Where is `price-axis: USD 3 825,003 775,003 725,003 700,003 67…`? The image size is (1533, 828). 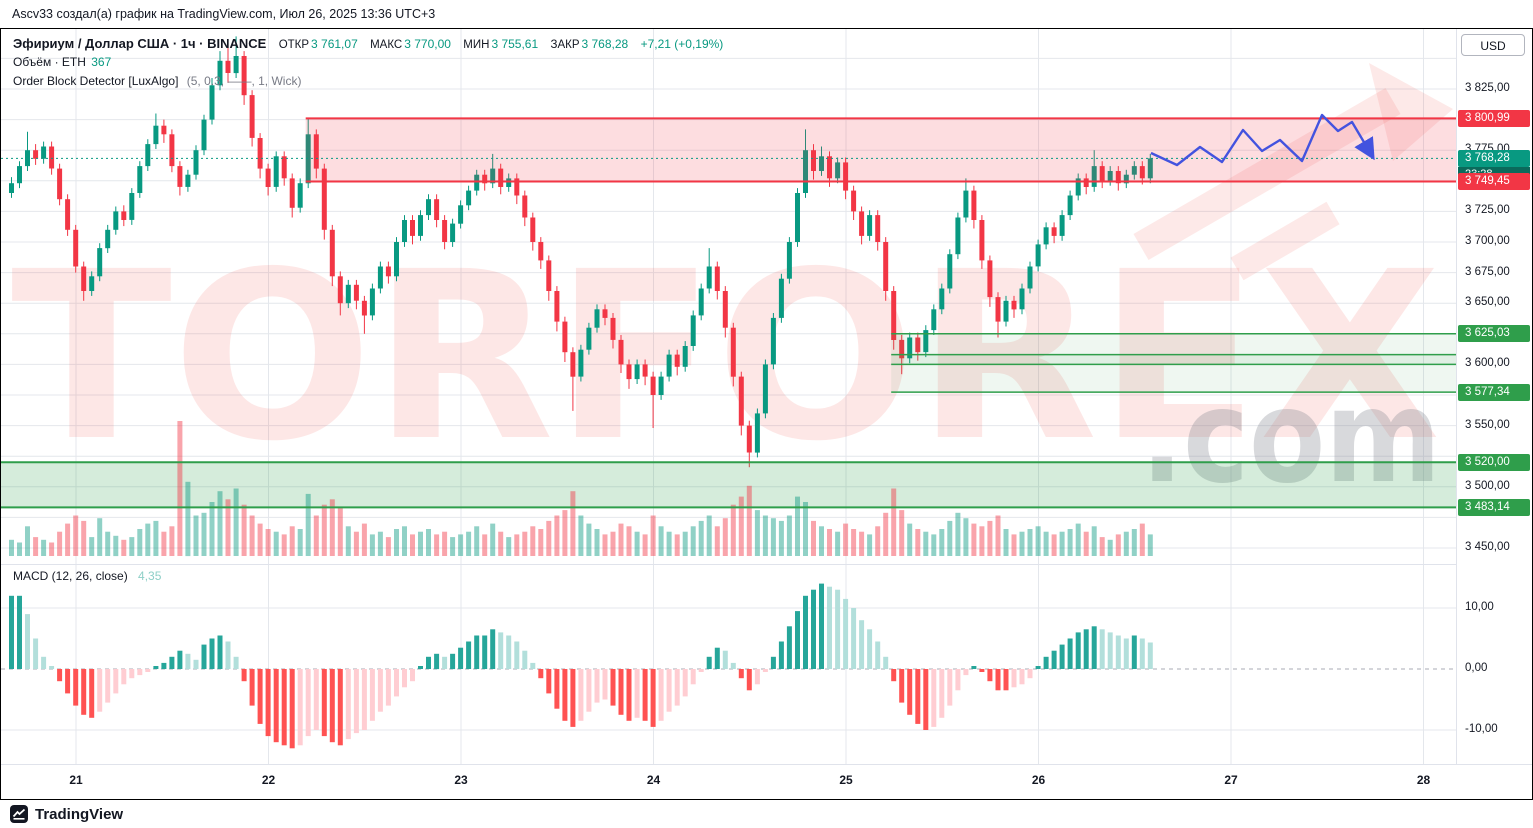 price-axis: USD 3 825,003 775,003 725,003 700,003 67… is located at coordinates (1494, 396).